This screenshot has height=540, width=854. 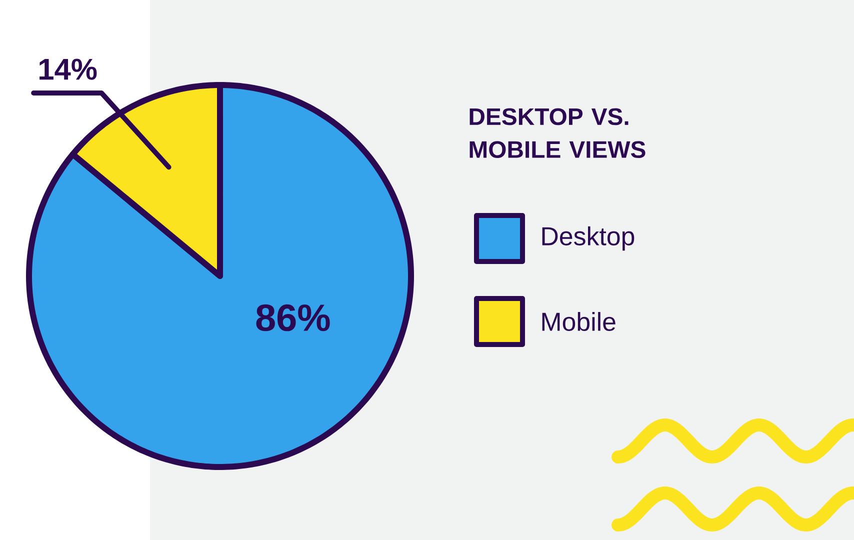 I want to click on legend-label: Desktop, so click(x=588, y=238).